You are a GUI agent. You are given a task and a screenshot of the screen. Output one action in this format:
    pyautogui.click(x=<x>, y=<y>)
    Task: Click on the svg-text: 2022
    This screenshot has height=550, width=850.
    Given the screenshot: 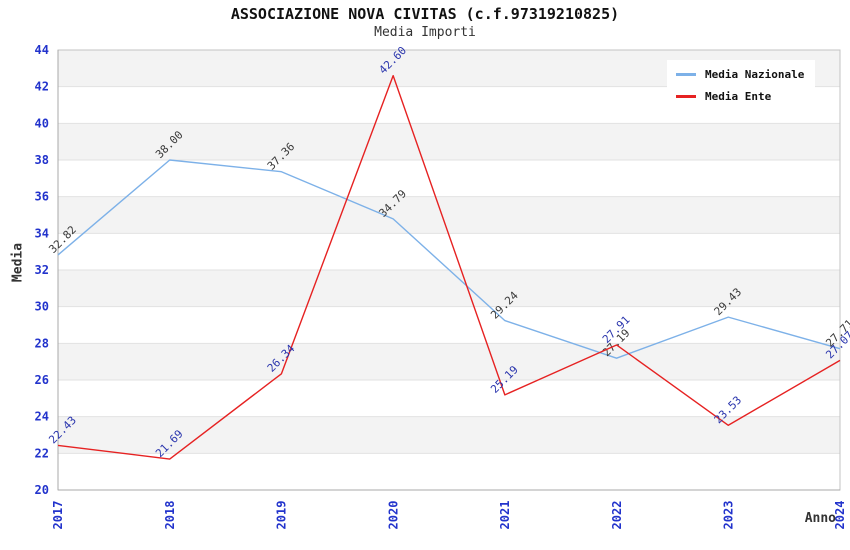 What is the action you would take?
    pyautogui.click(x=617, y=515)
    